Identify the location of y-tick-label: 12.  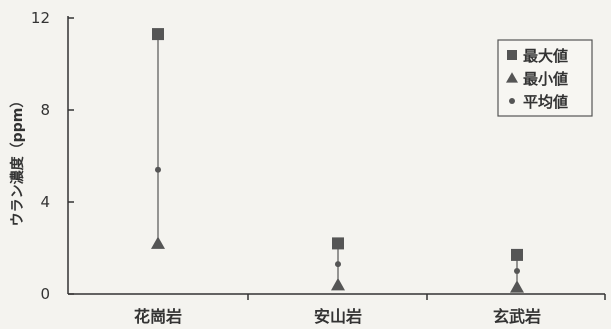
(40, 18).